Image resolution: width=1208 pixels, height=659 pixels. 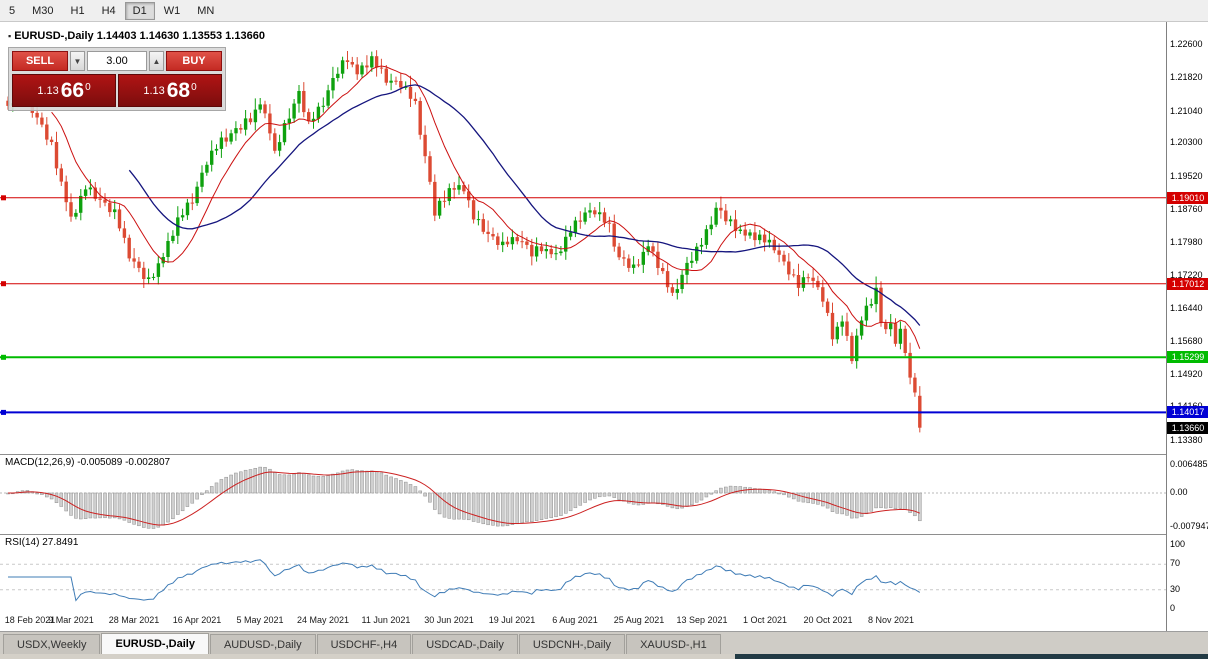 What do you see at coordinates (1186, 340) in the screenshot?
I see `price-axis-label: 1.15680` at bounding box center [1186, 340].